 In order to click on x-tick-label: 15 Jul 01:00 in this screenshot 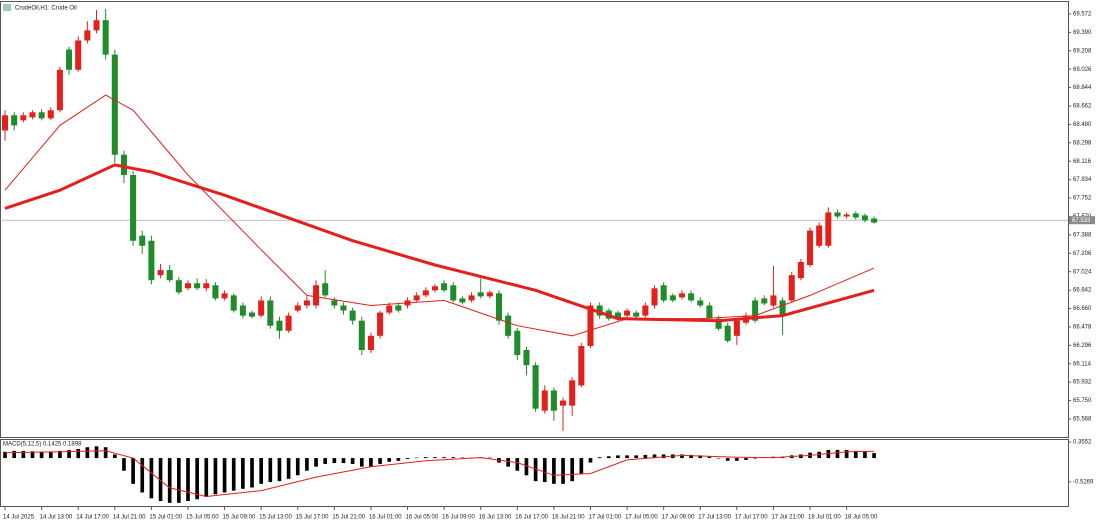, I will do `click(165, 518)`.